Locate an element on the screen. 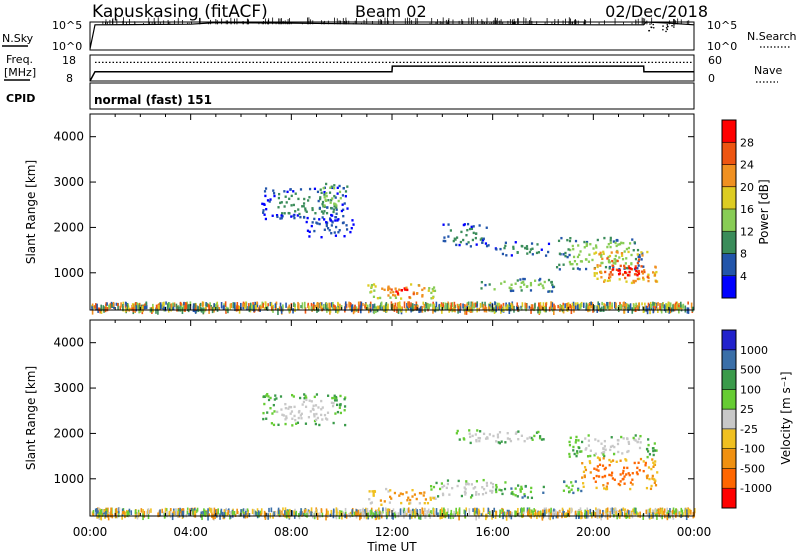 Image resolution: width=800 pixels, height=554 pixels. beam-title: Beam 02 is located at coordinates (391, 11).